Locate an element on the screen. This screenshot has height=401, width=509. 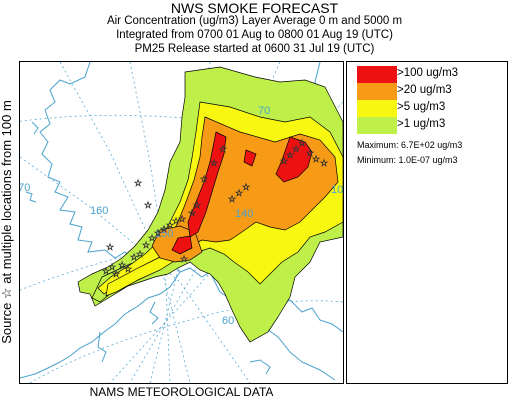
lat-label-70: 70 is located at coordinates (264, 111).